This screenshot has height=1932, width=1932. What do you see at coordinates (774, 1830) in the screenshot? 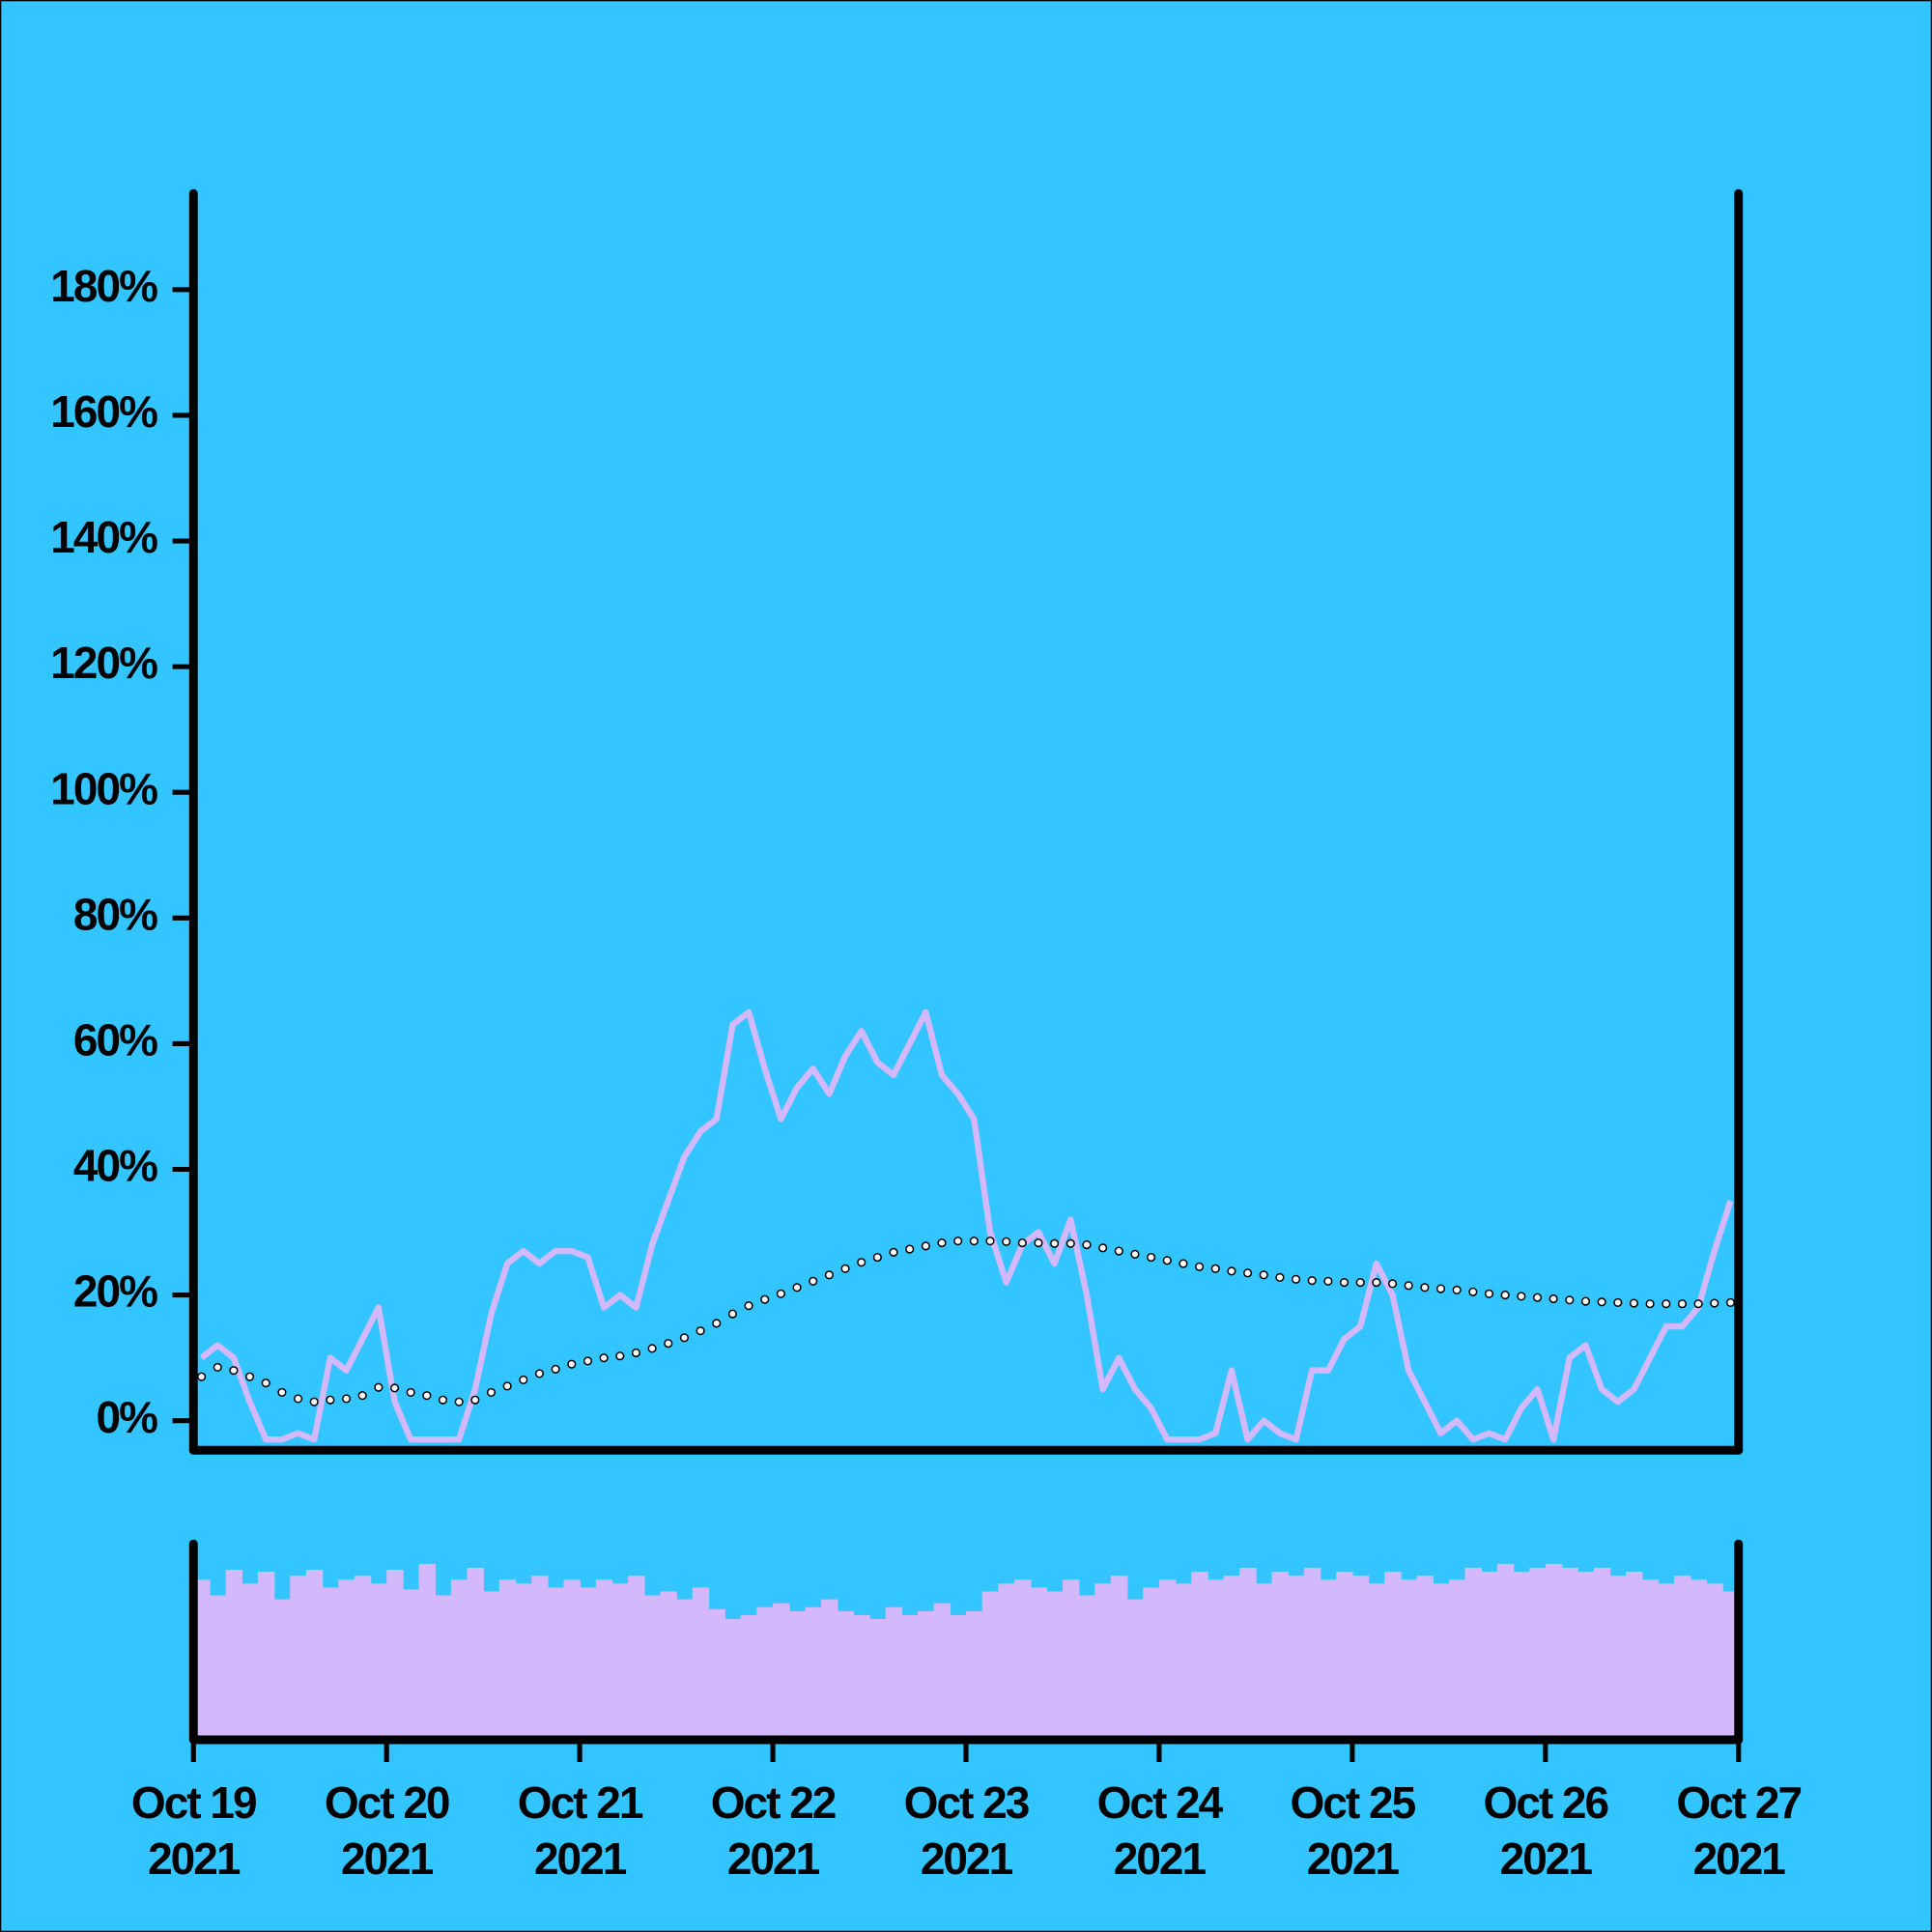
I see `x-tick-label: Oct 22 2021` at bounding box center [774, 1830].